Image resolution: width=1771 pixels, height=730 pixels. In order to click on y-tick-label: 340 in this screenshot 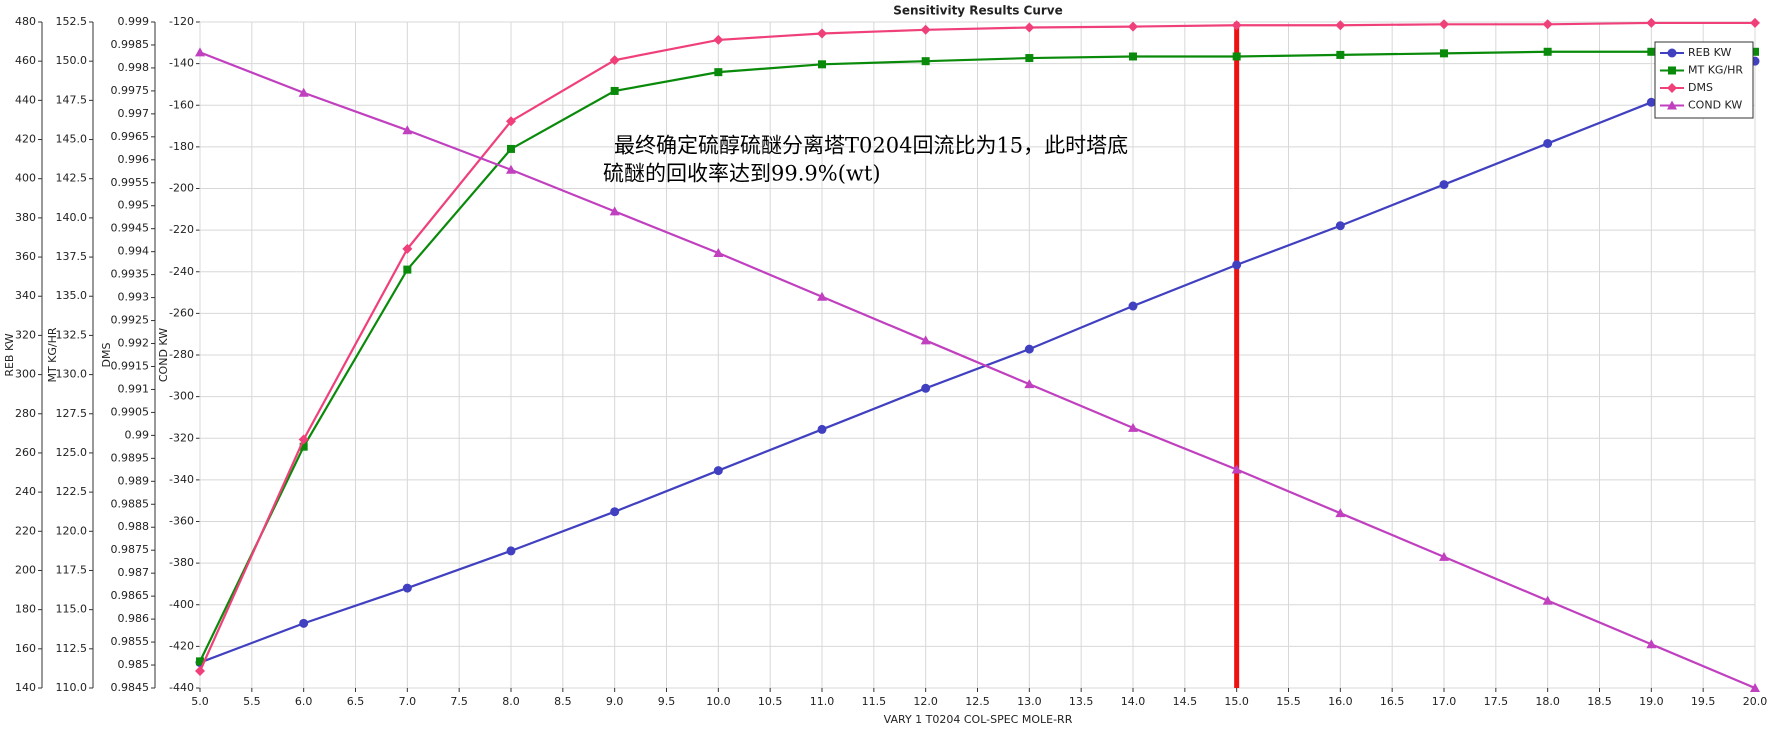, I will do `click(25, 295)`.